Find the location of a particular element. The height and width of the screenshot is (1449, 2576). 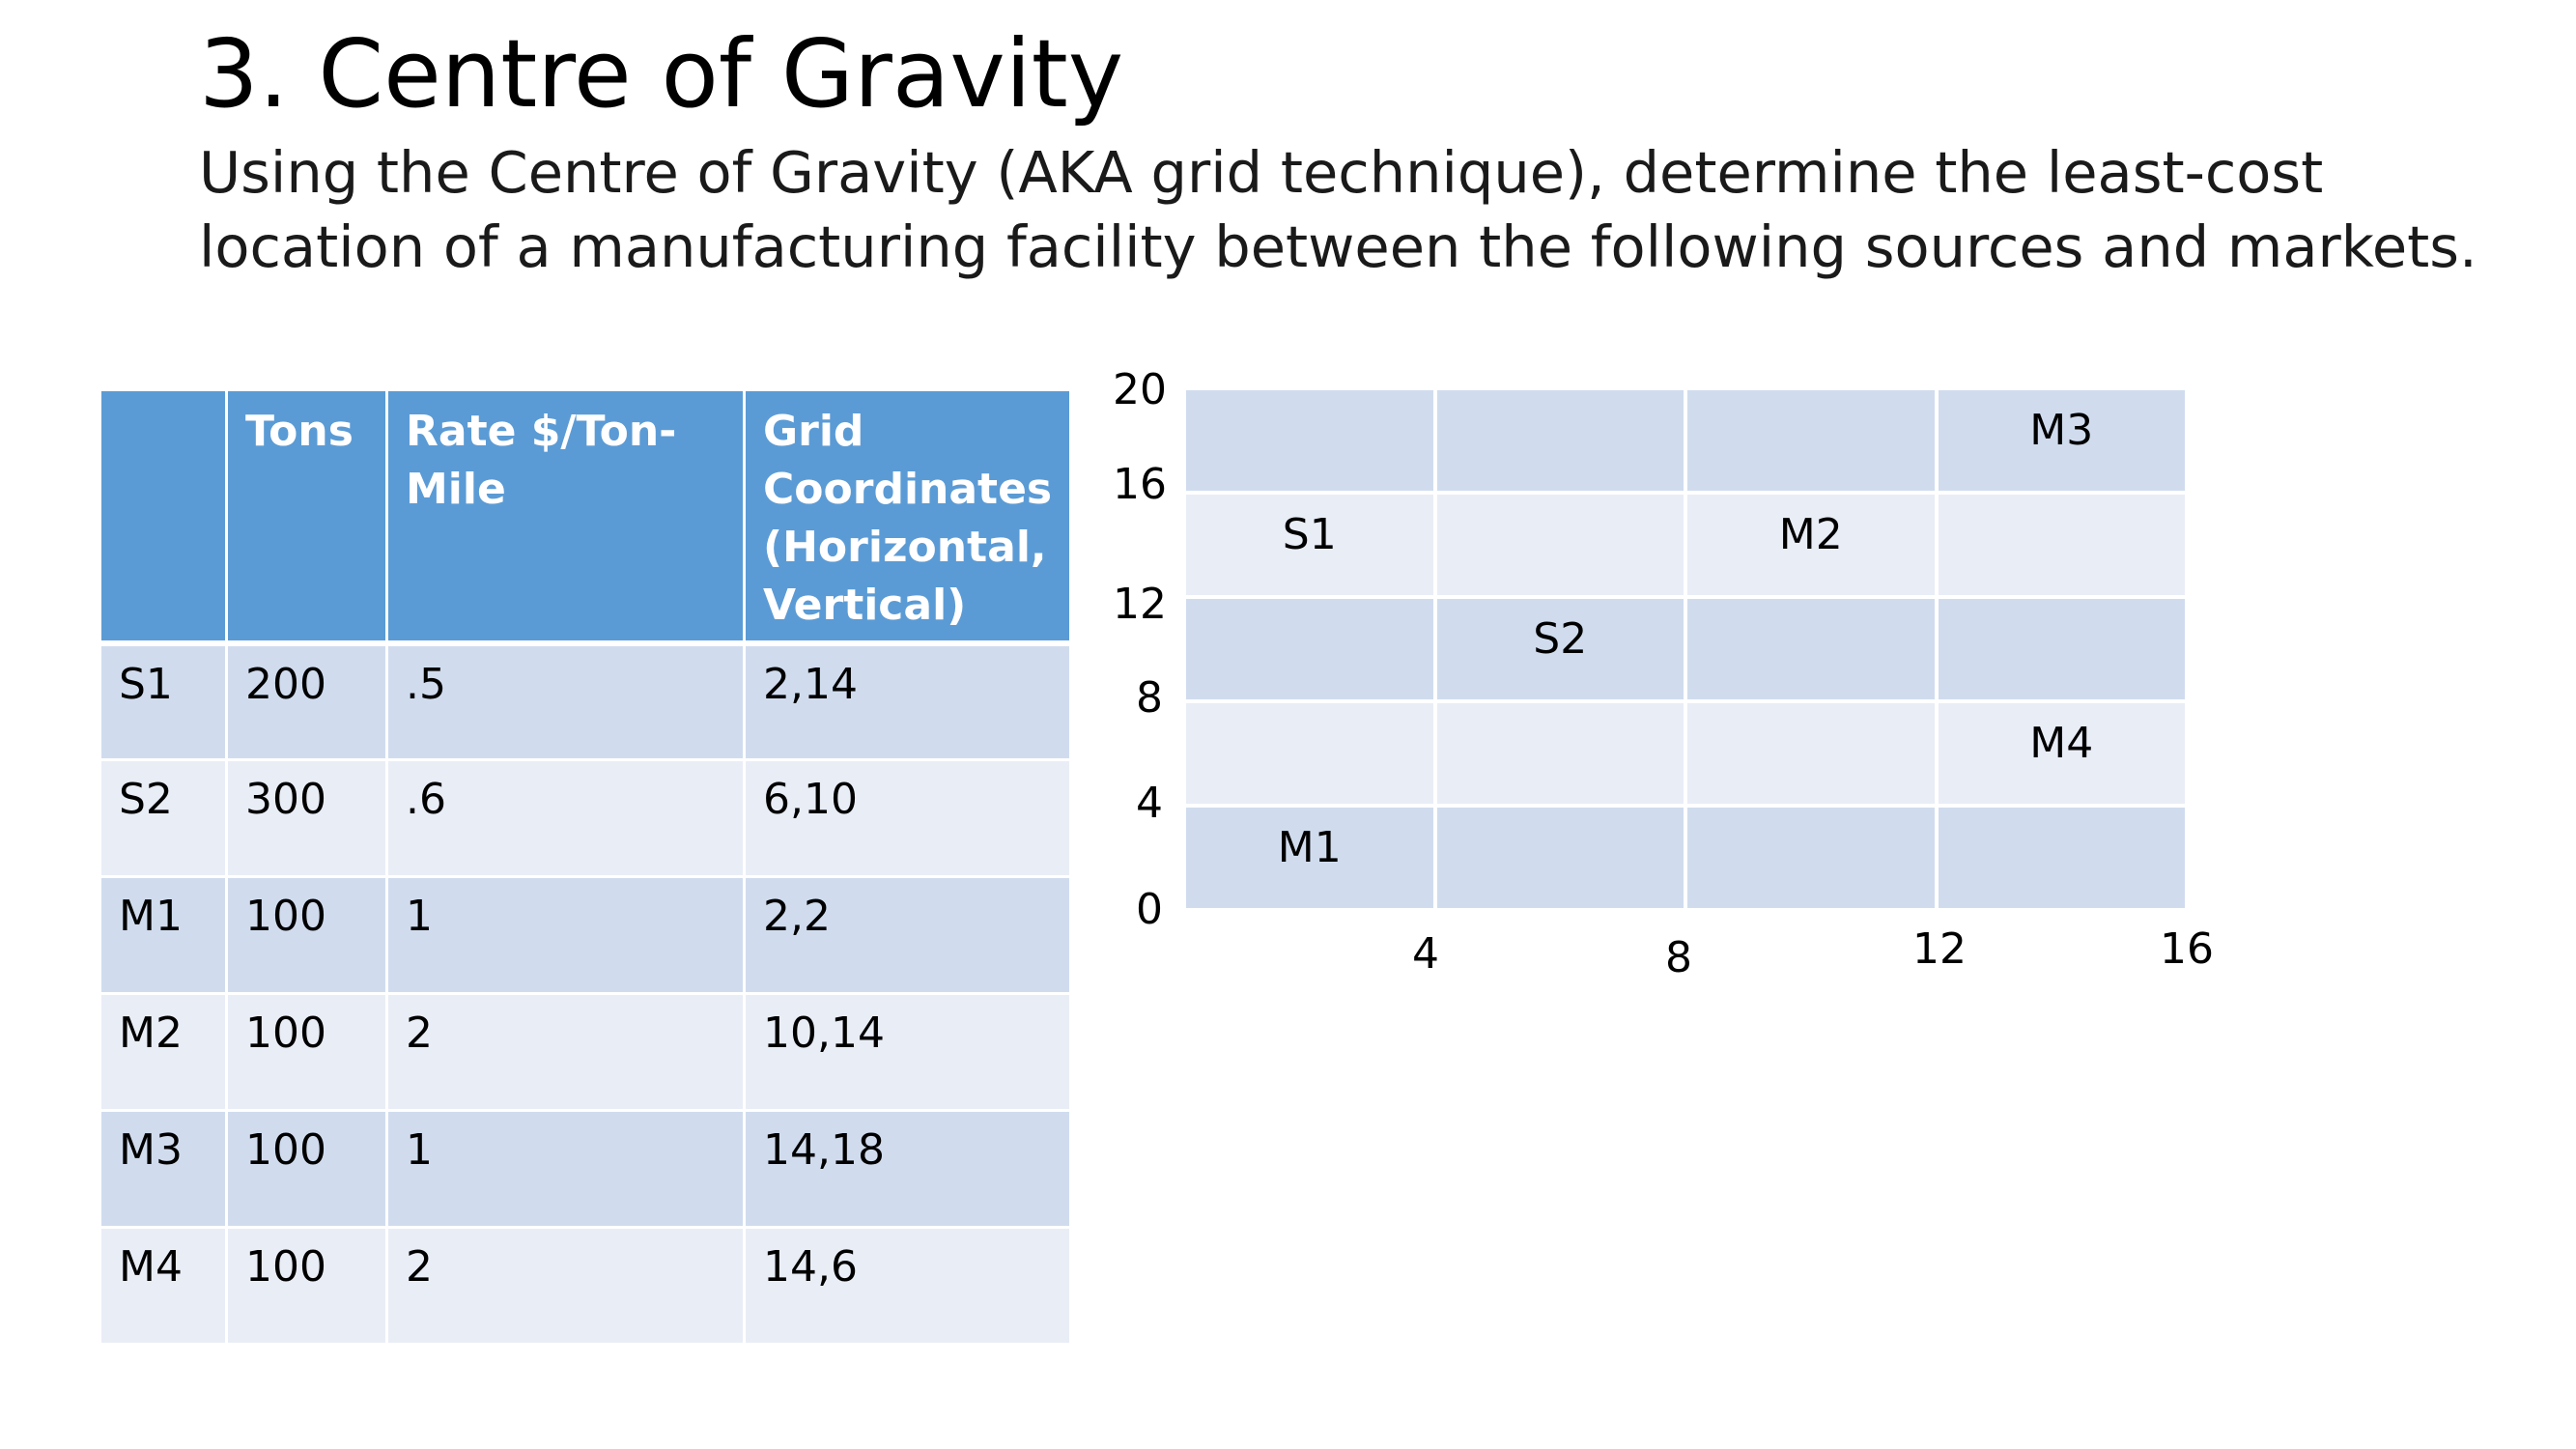

table-row: M3 100 1 14,18 is located at coordinates (586, 1169).